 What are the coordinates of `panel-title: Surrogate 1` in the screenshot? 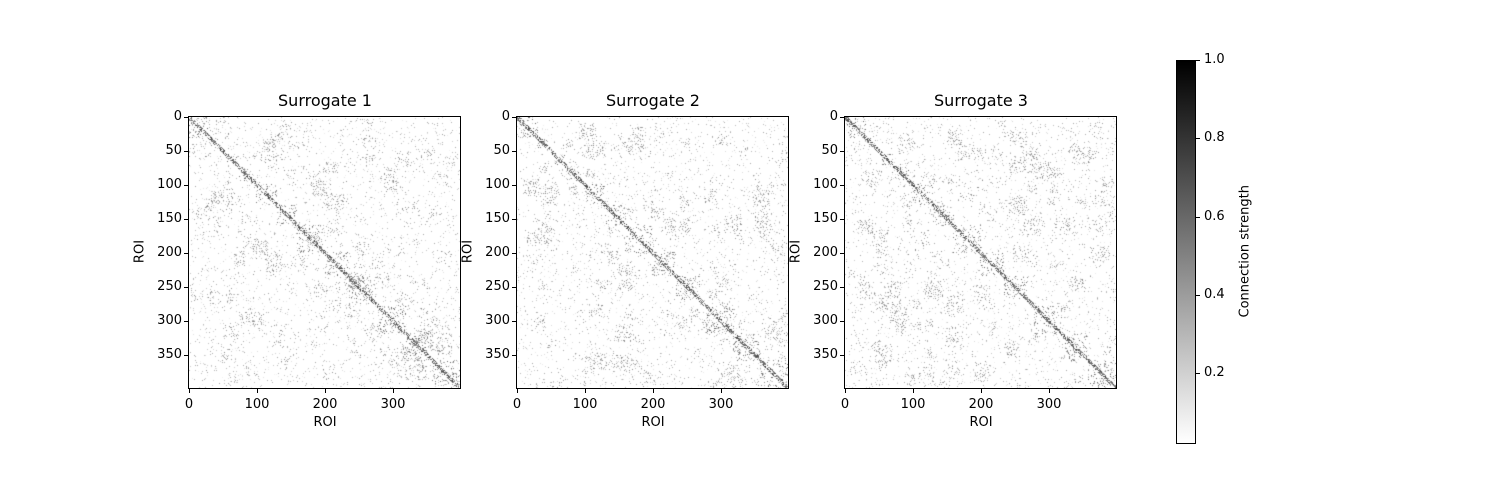 It's located at (325, 100).